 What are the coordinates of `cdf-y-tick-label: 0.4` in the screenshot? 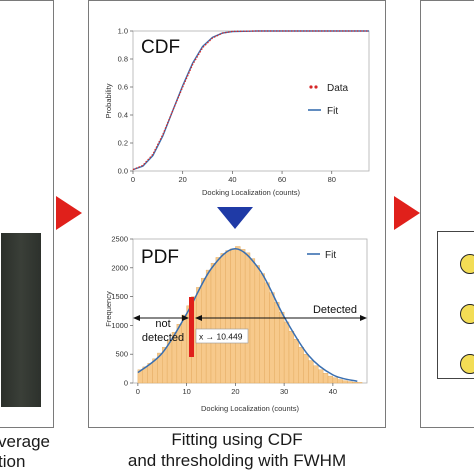 It's located at (123, 115).